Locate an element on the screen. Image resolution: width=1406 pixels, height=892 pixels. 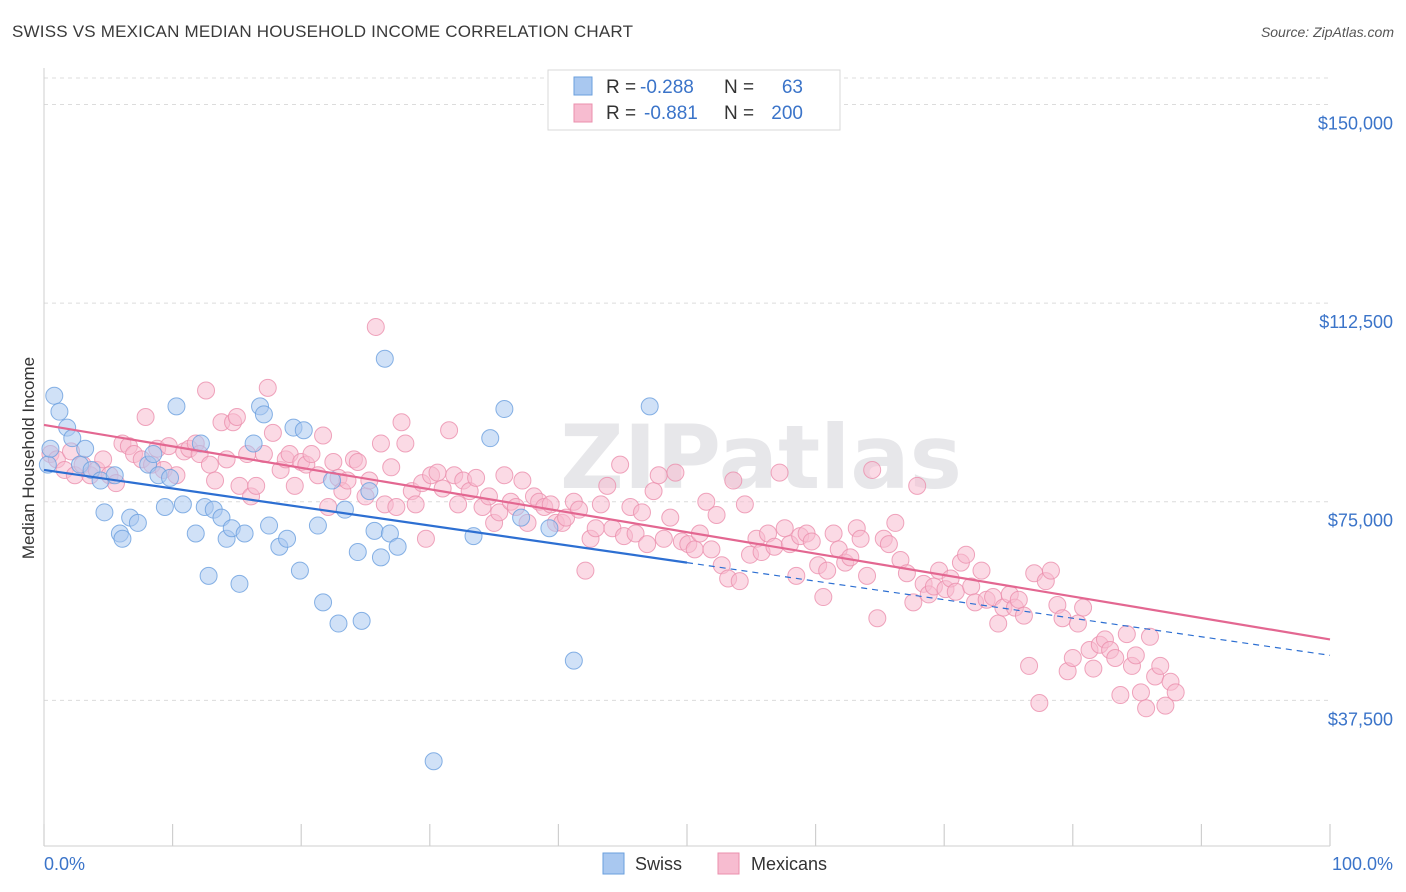
swiss-legend-swatch is located at coordinates (583, 86).